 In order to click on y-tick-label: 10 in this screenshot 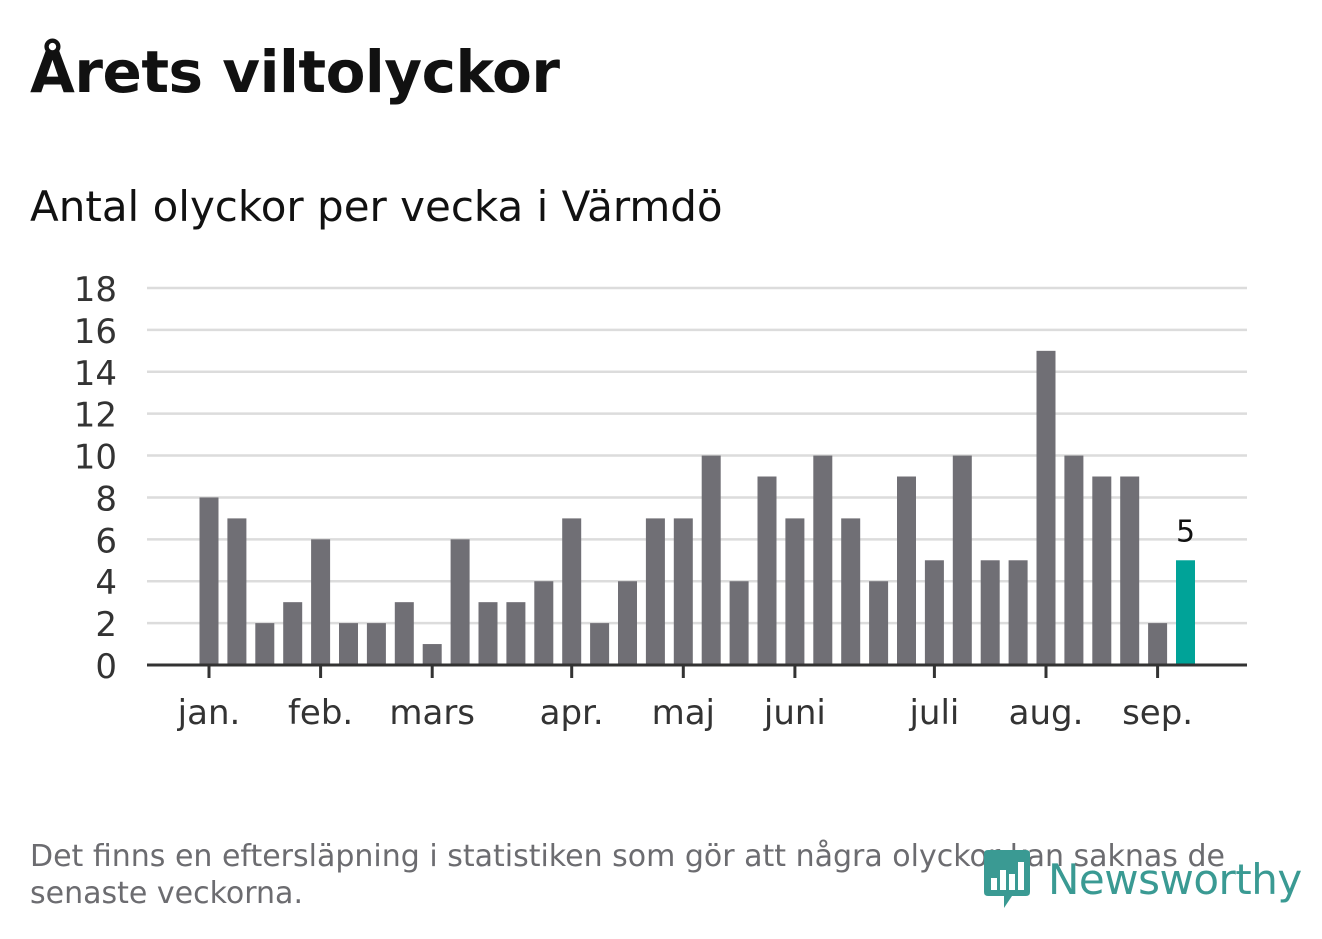, I will do `click(95, 458)`.